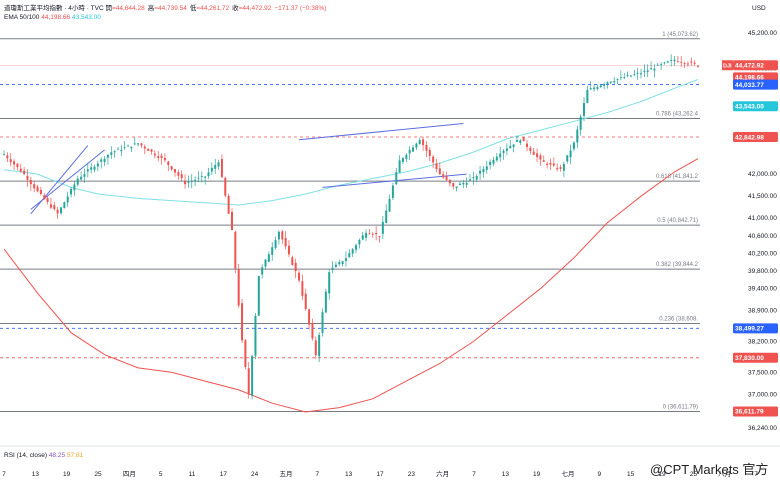 The height and width of the screenshot is (481, 780). Describe the element at coordinates (22, 17) in the screenshot. I see `ema-label: EMA 50/100` at that location.